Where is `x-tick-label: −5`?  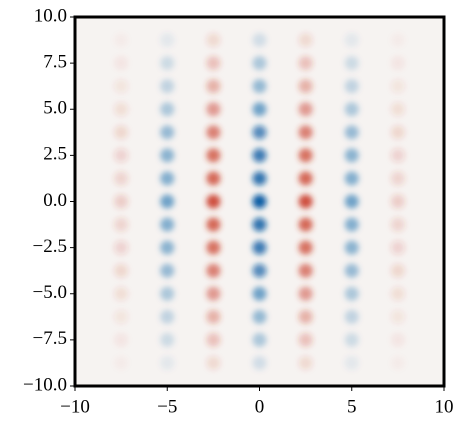 x-tick-label: −5 is located at coordinates (167, 406).